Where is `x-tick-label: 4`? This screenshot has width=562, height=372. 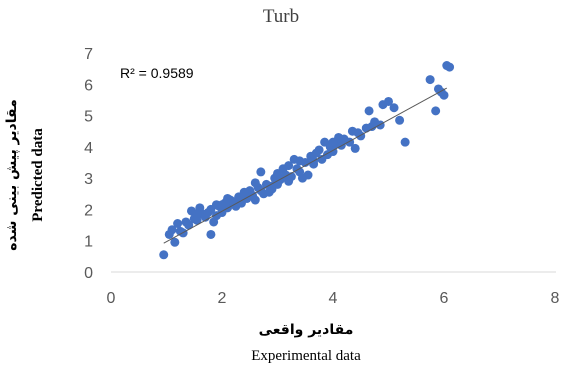 x-tick-label: 4 is located at coordinates (333, 298).